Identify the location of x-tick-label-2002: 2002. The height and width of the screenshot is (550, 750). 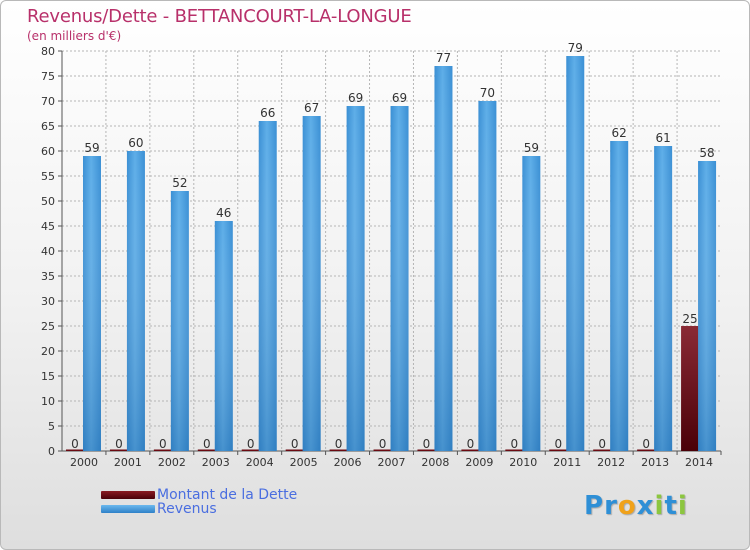
(172, 462).